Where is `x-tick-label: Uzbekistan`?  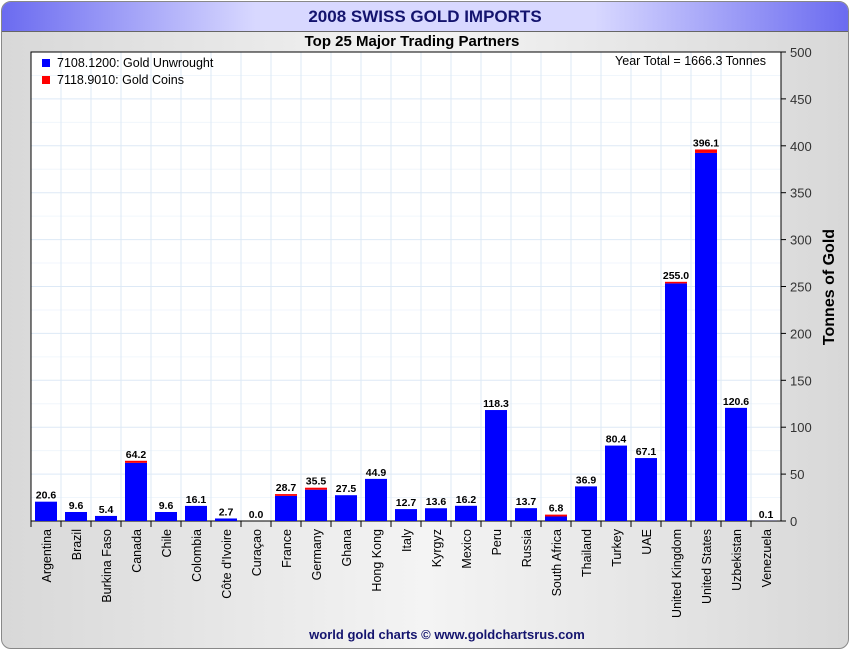
x-tick-label: Uzbekistan is located at coordinates (737, 560).